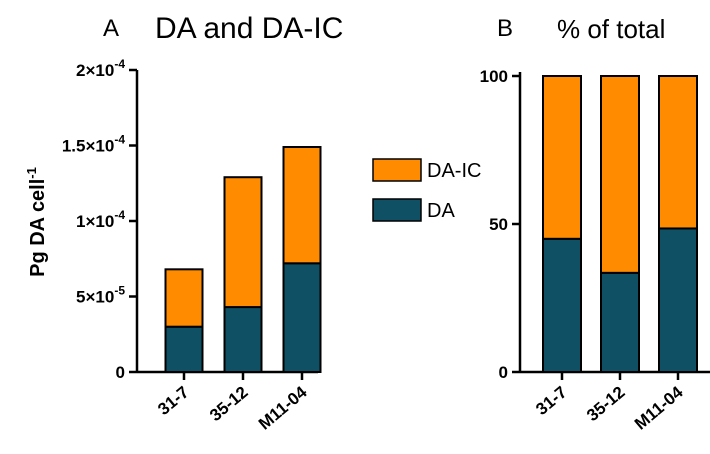  What do you see at coordinates (498, 224) in the screenshot?
I see `y-tick-label: 50` at bounding box center [498, 224].